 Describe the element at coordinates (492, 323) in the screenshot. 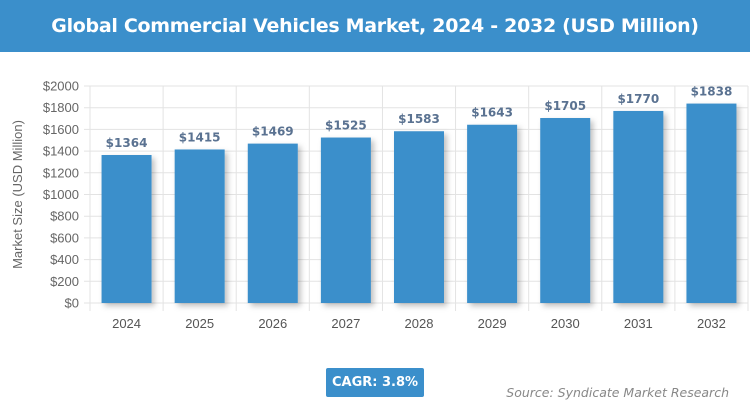

I see `x-tick-label: 2029` at that location.